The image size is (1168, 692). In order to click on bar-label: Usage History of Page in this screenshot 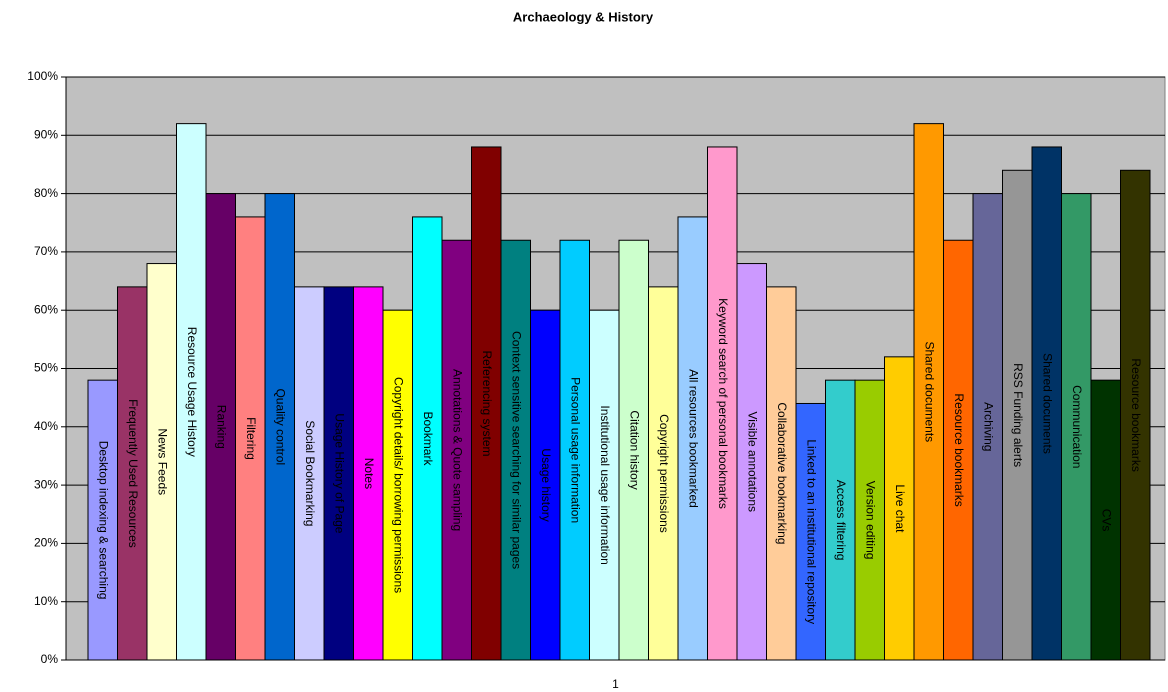, I will do `click(340, 473)`.